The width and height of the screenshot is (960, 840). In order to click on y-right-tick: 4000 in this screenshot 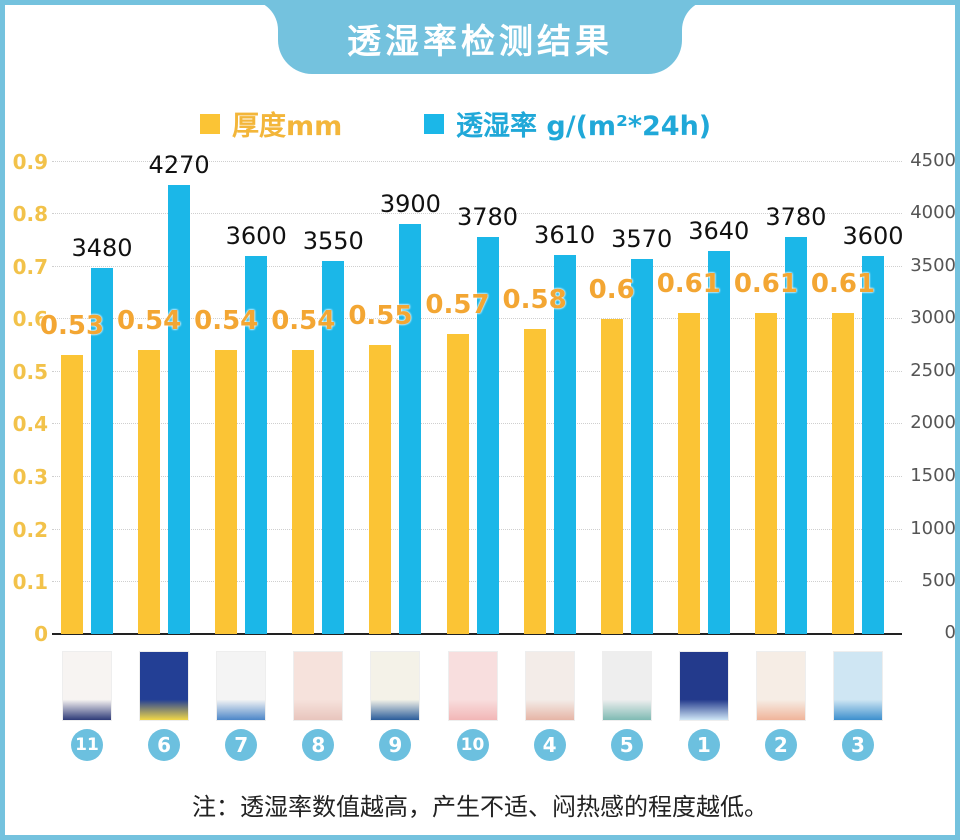, I will do `click(933, 212)`.